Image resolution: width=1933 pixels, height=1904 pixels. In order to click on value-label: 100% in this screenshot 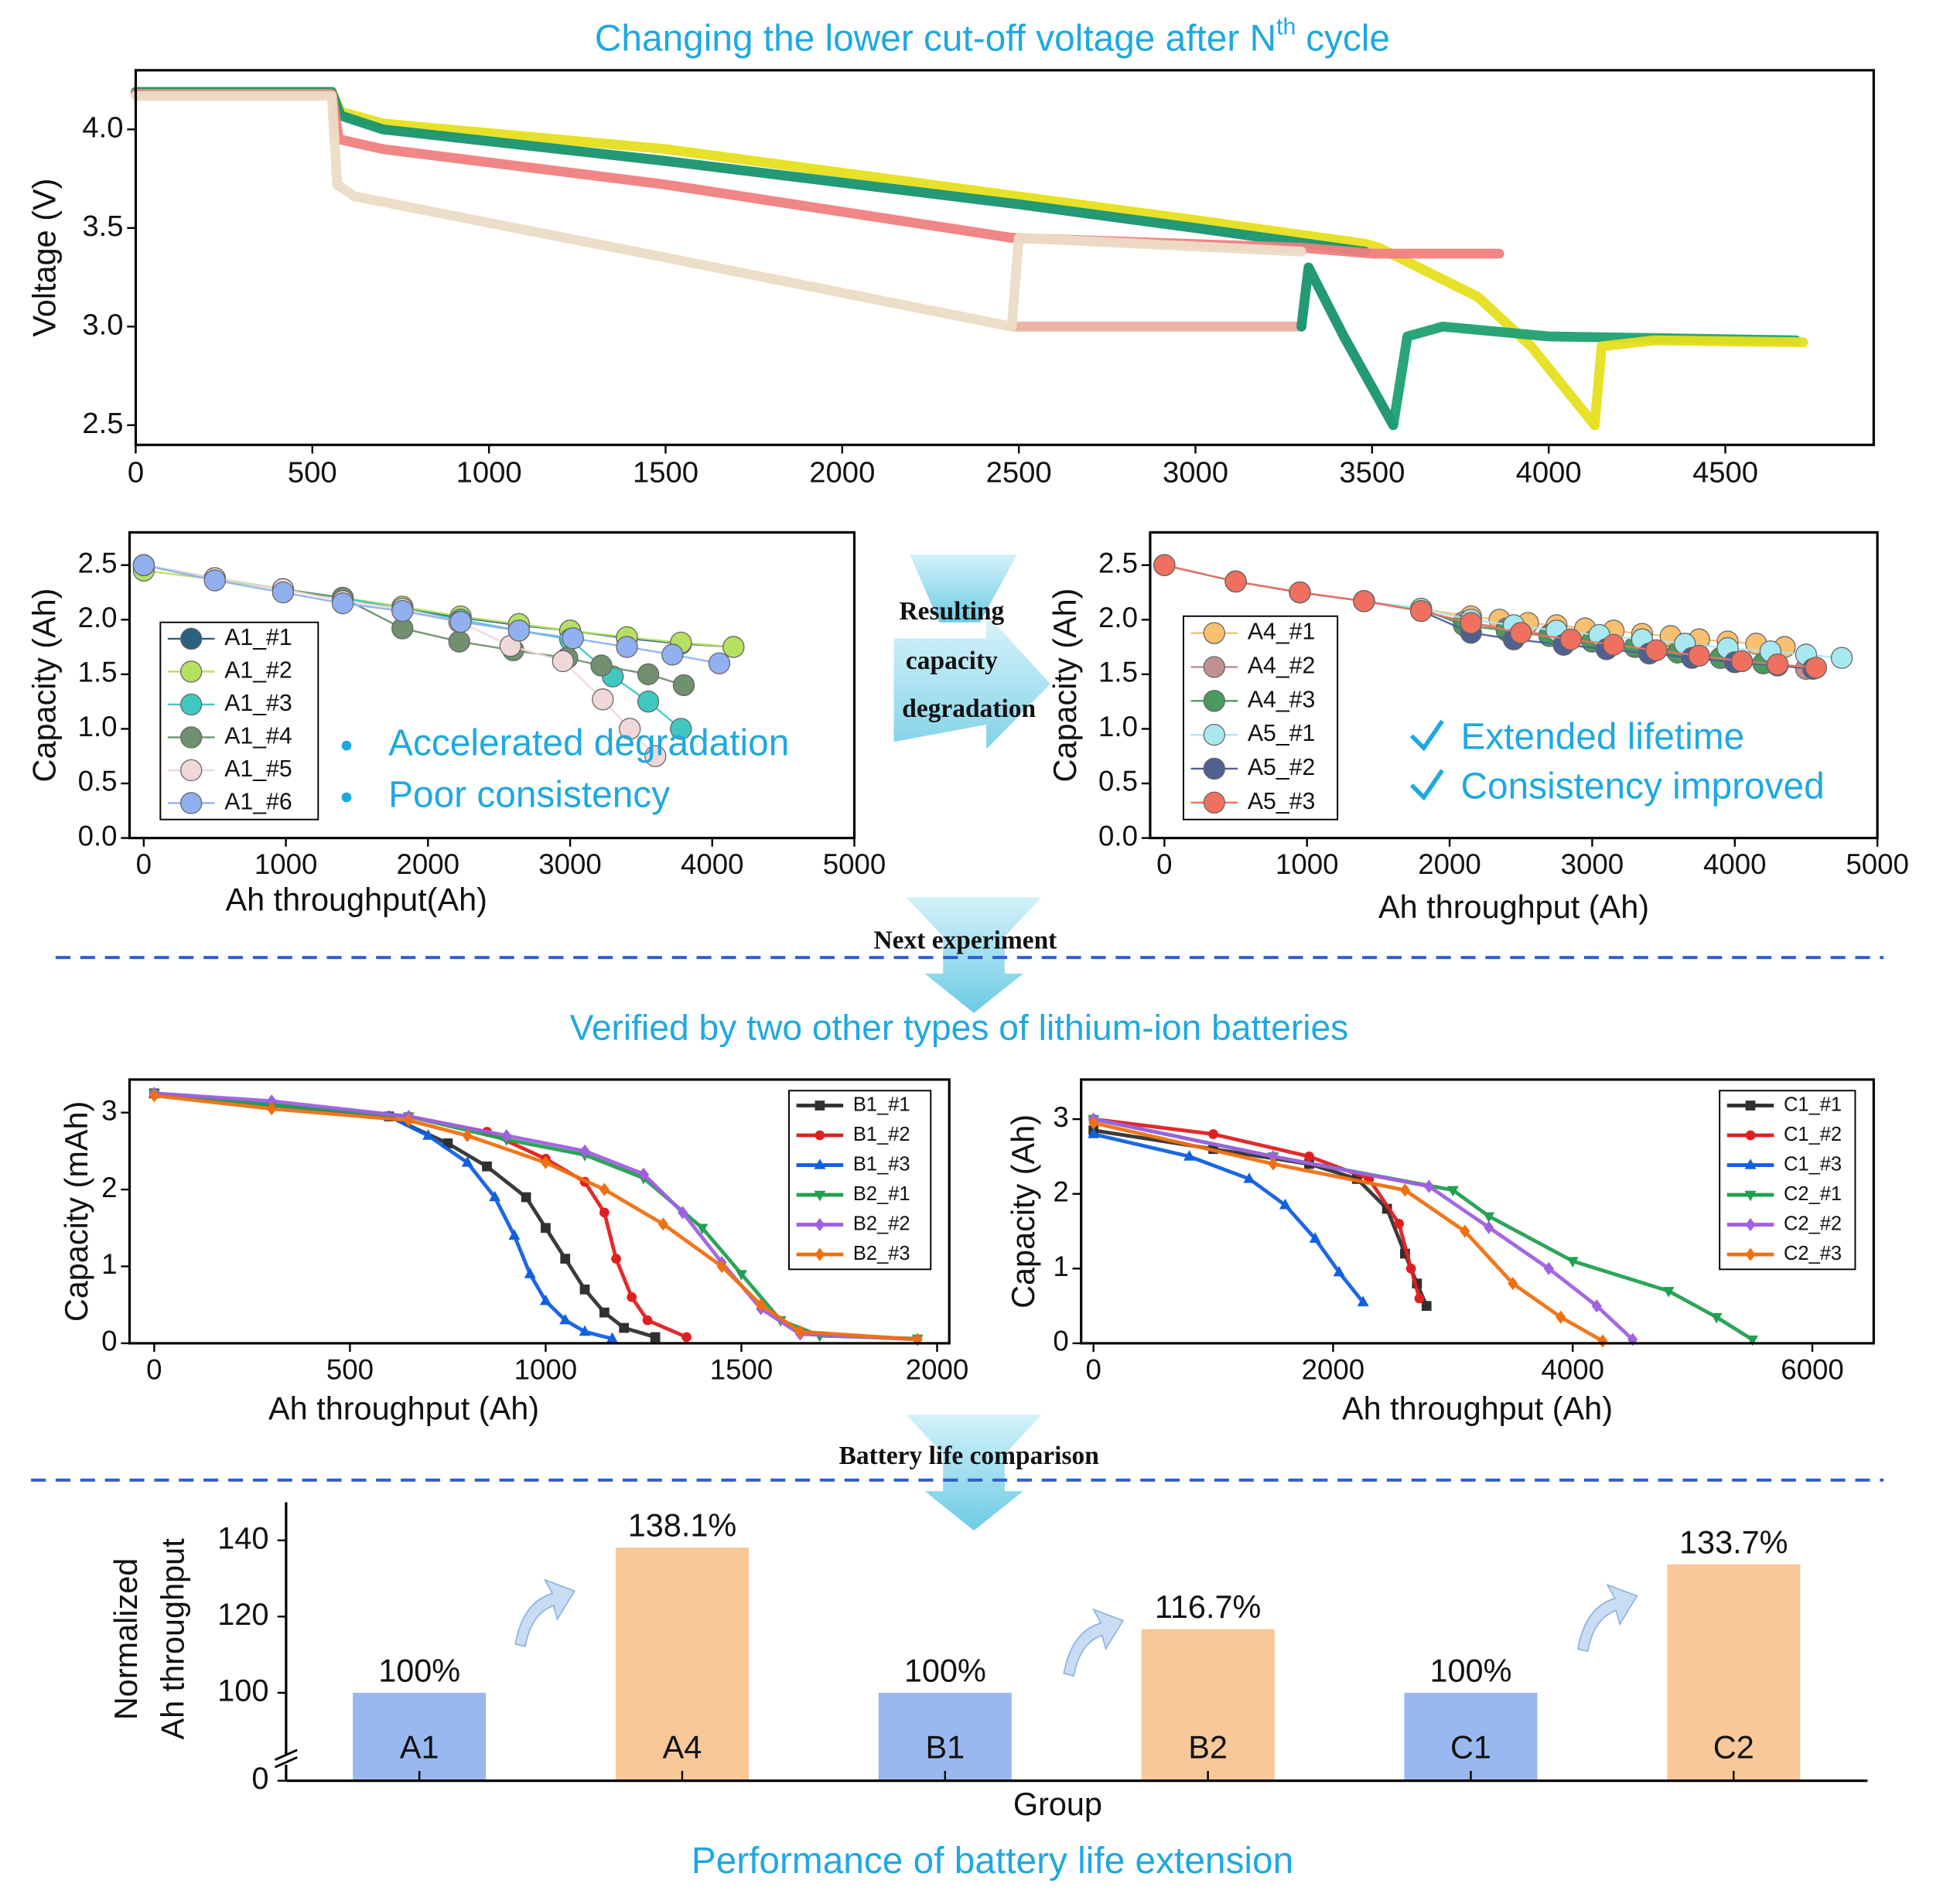, I will do `click(945, 1670)`.